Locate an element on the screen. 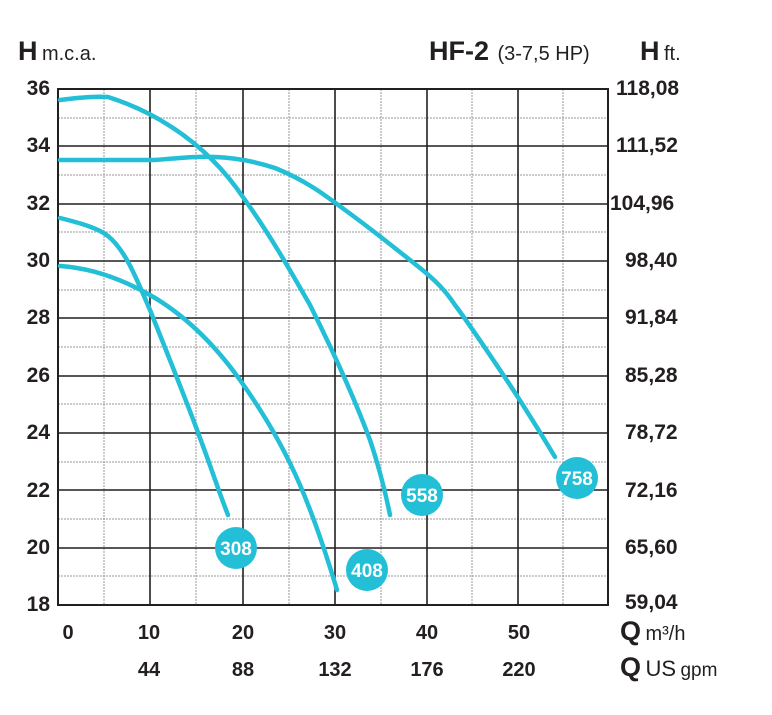 The width and height of the screenshot is (772, 715). badge-308: 308 is located at coordinates (236, 548).